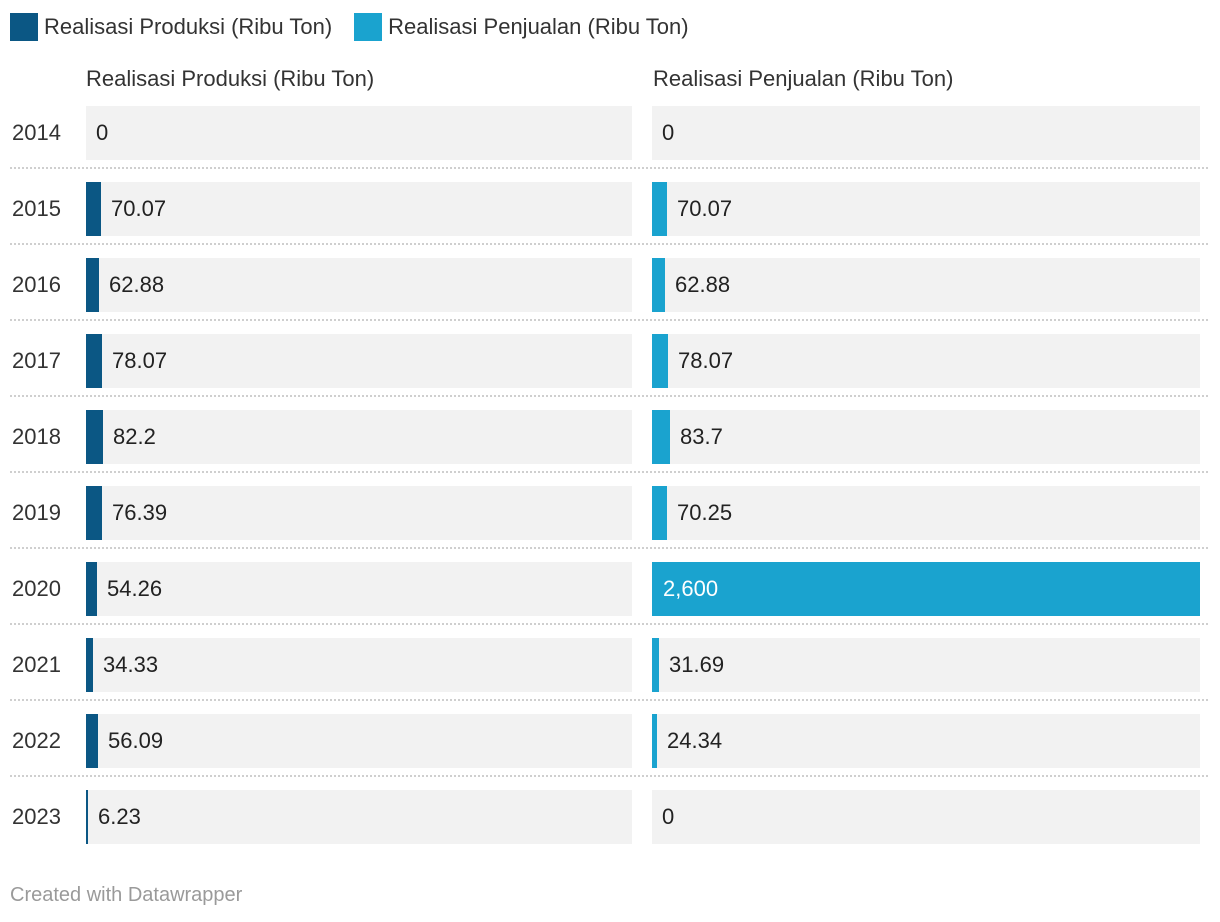 The image size is (1220, 922). I want to click on data-label: 56.09, so click(136, 740).